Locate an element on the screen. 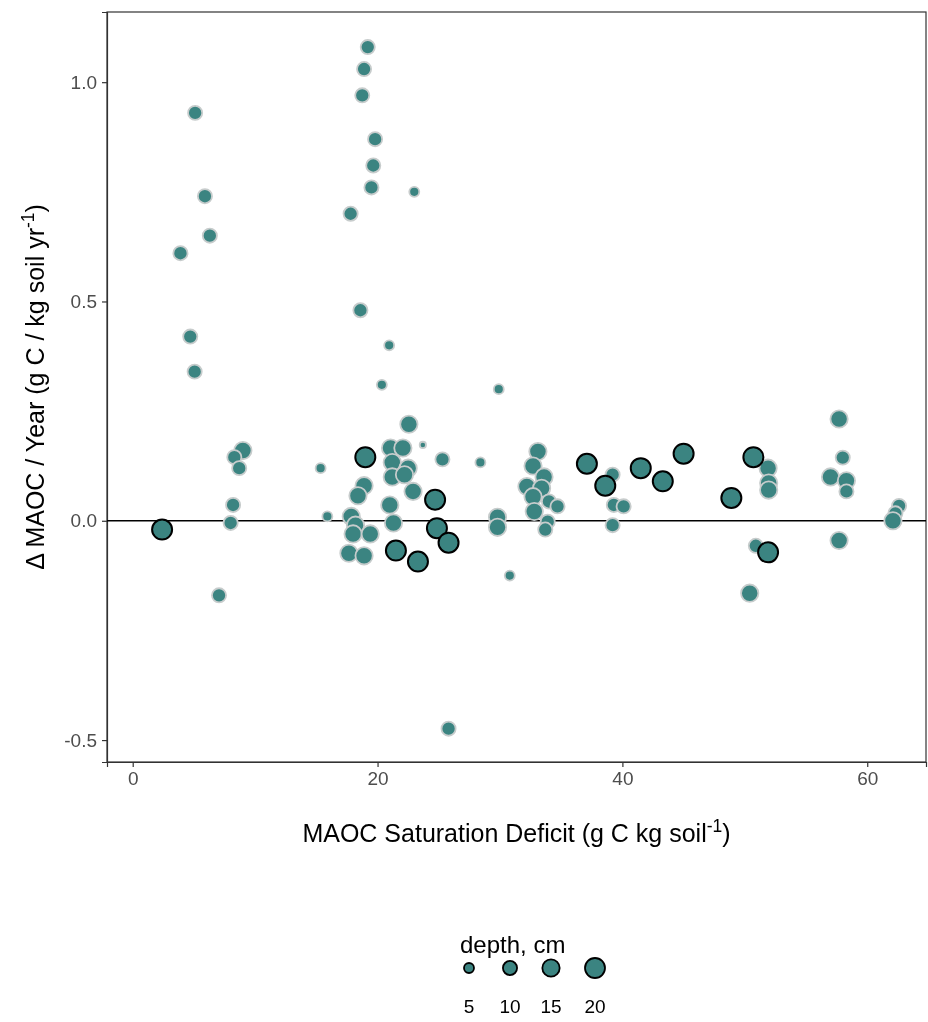 Image resolution: width=928 pixels, height=1022 pixels. x-tick-label: 60 is located at coordinates (868, 779).